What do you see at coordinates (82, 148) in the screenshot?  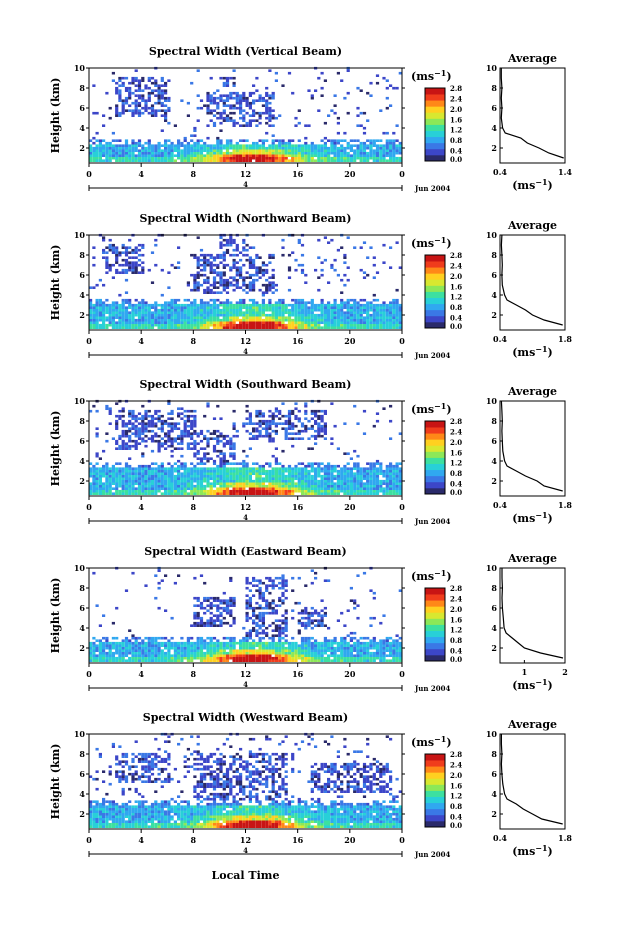 I see `y-tick-label: 2` at bounding box center [82, 148].